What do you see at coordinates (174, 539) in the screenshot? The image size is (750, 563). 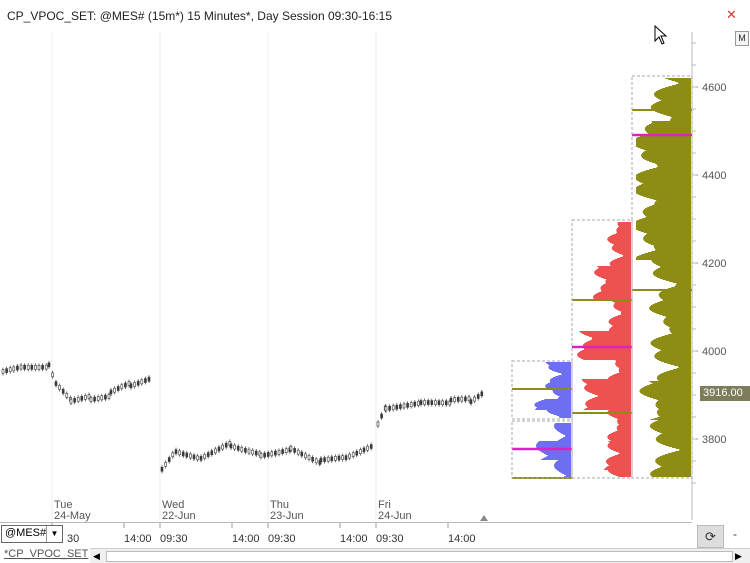 I see `time-label: 09:30` at bounding box center [174, 539].